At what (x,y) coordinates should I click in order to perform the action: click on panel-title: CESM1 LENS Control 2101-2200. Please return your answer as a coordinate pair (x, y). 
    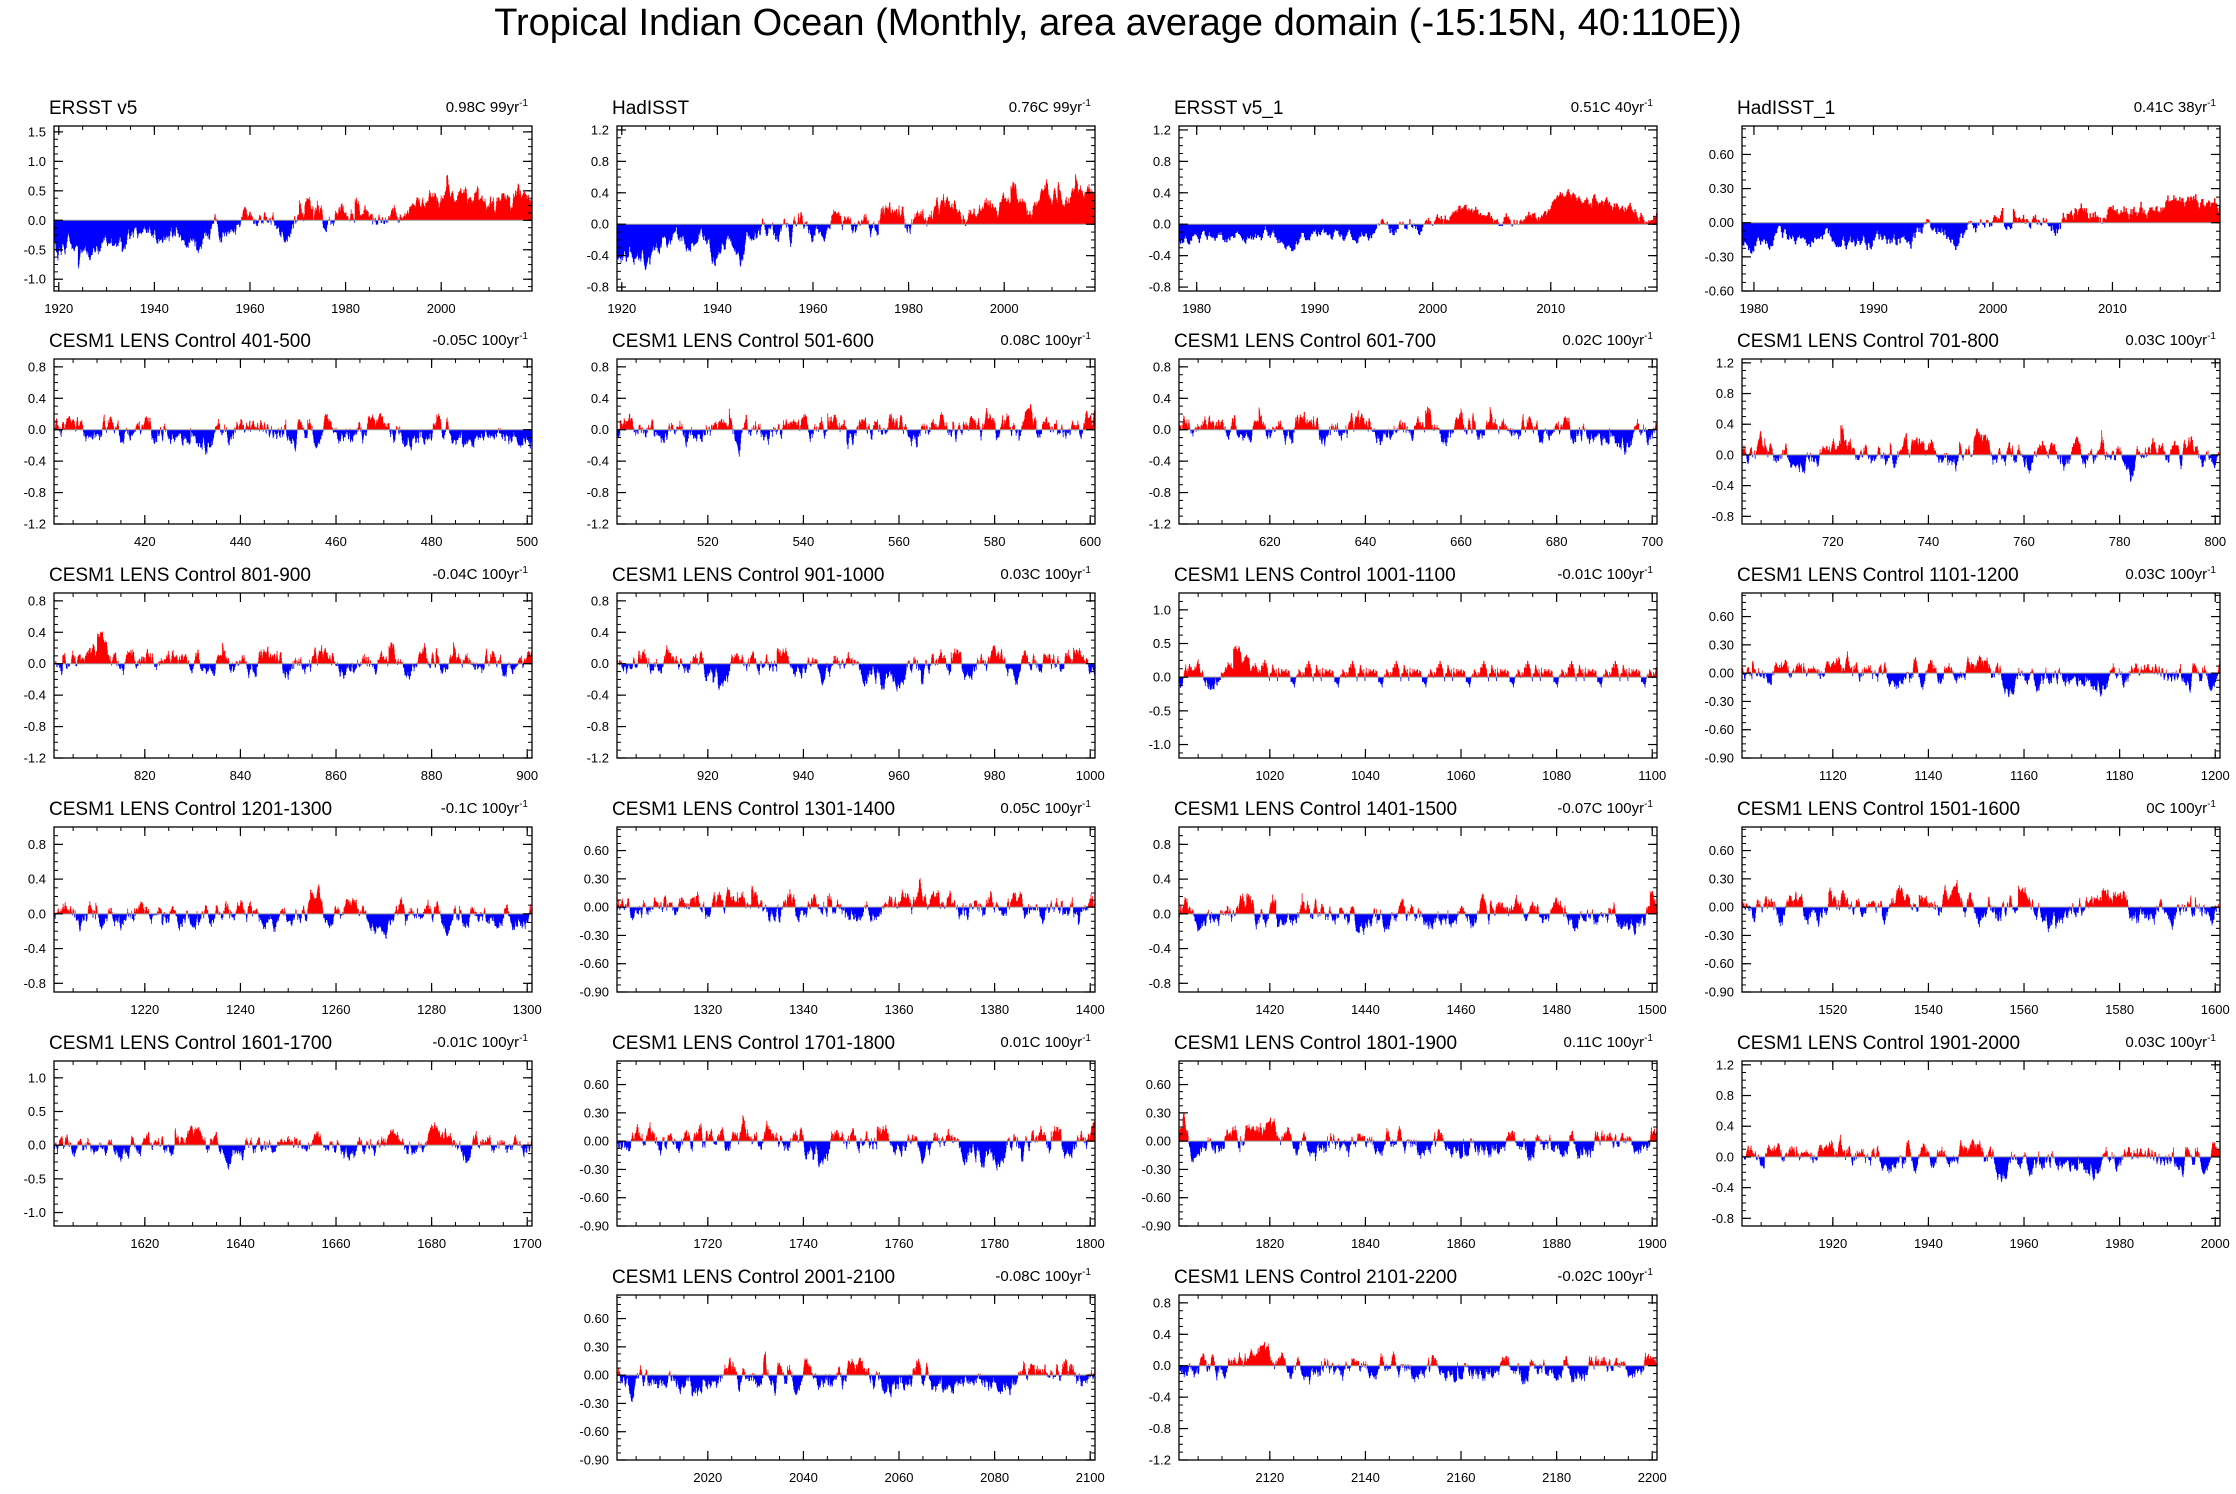
    Looking at the image, I should click on (1315, 1277).